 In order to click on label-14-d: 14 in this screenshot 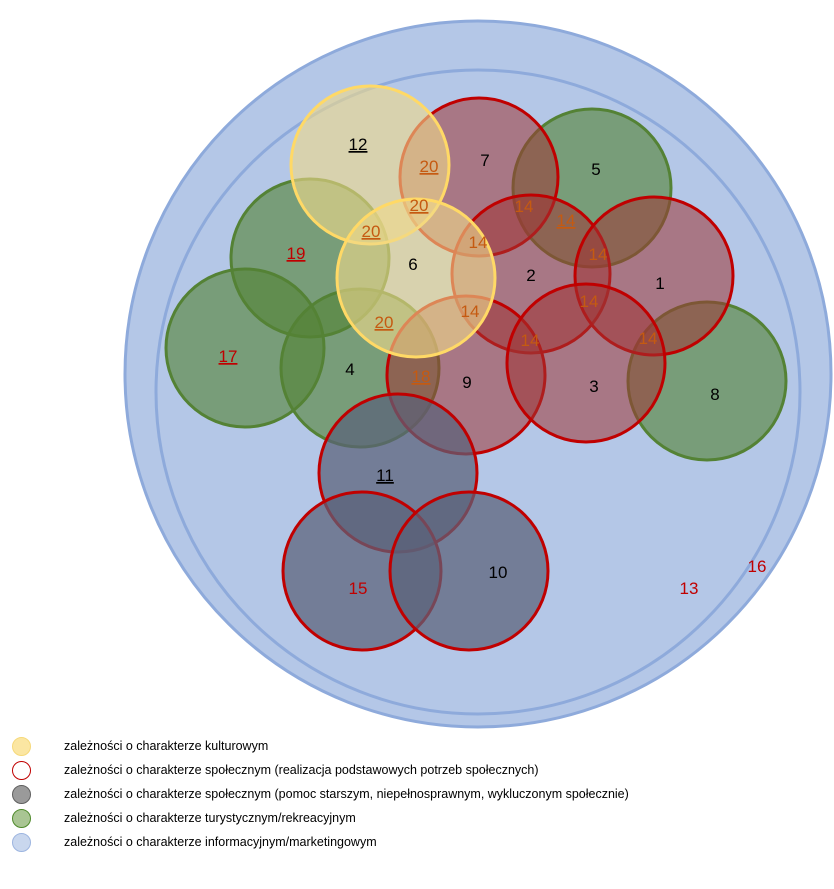, I will do `click(598, 254)`.